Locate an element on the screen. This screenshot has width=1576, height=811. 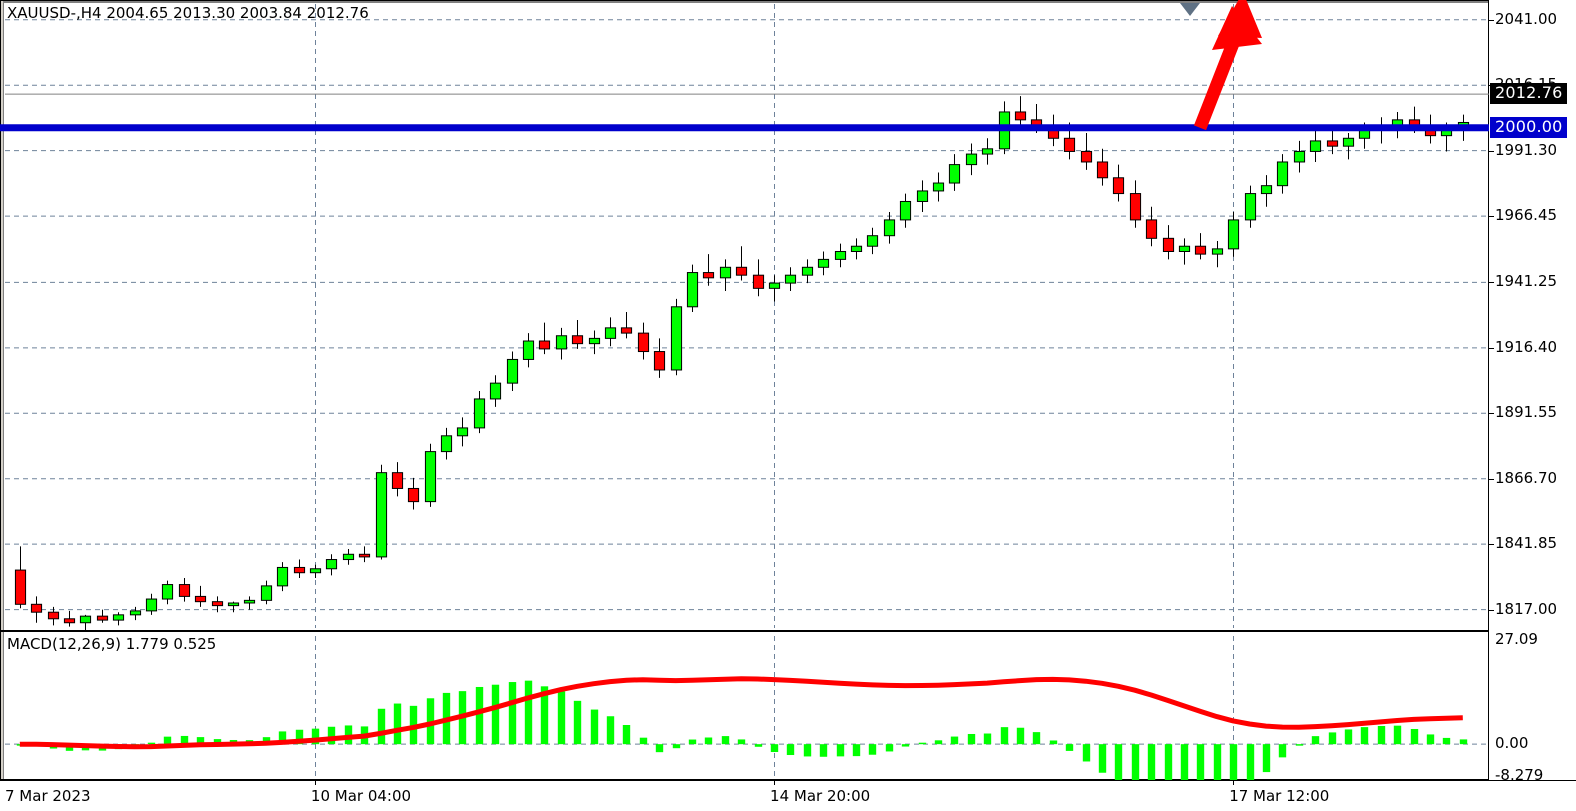
macd-axis-tick: -8.279 is located at coordinates (1519, 775).